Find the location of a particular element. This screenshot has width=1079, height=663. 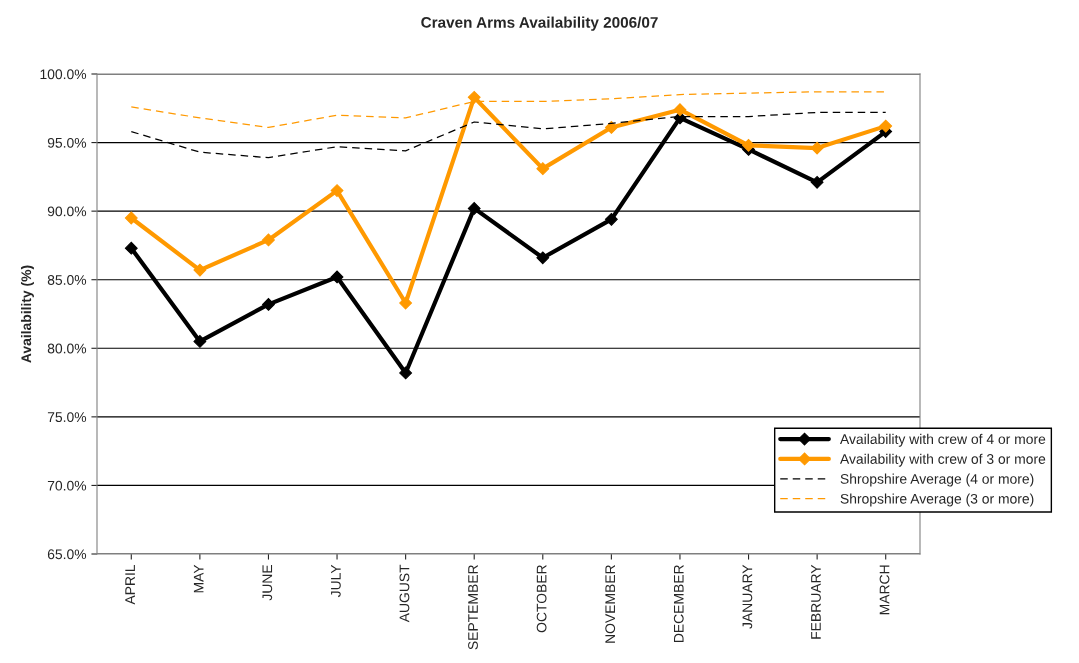

x-tick-label: FEBRUARY is located at coordinates (816, 601).